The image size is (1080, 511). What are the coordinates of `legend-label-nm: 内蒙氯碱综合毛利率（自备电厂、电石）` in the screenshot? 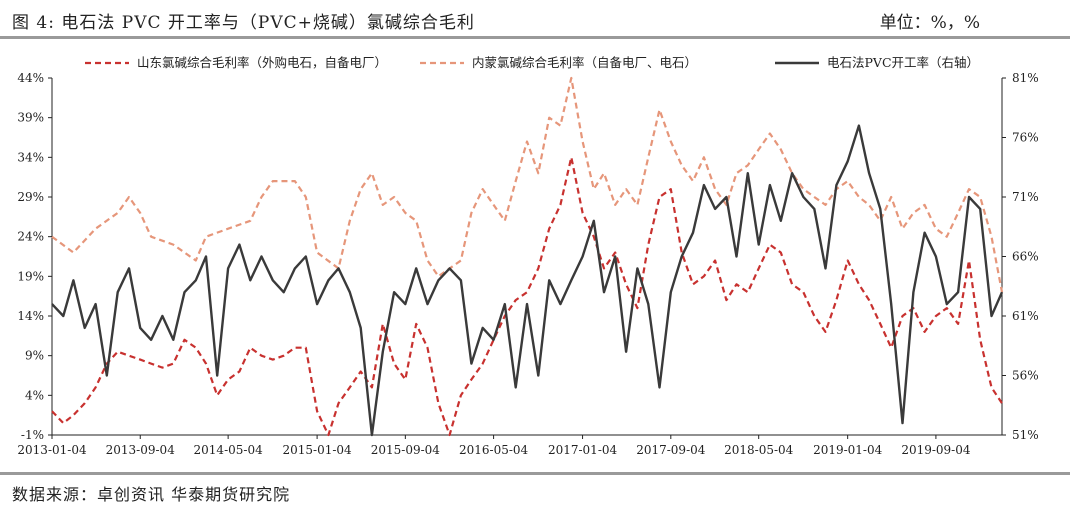 It's located at (584, 62).